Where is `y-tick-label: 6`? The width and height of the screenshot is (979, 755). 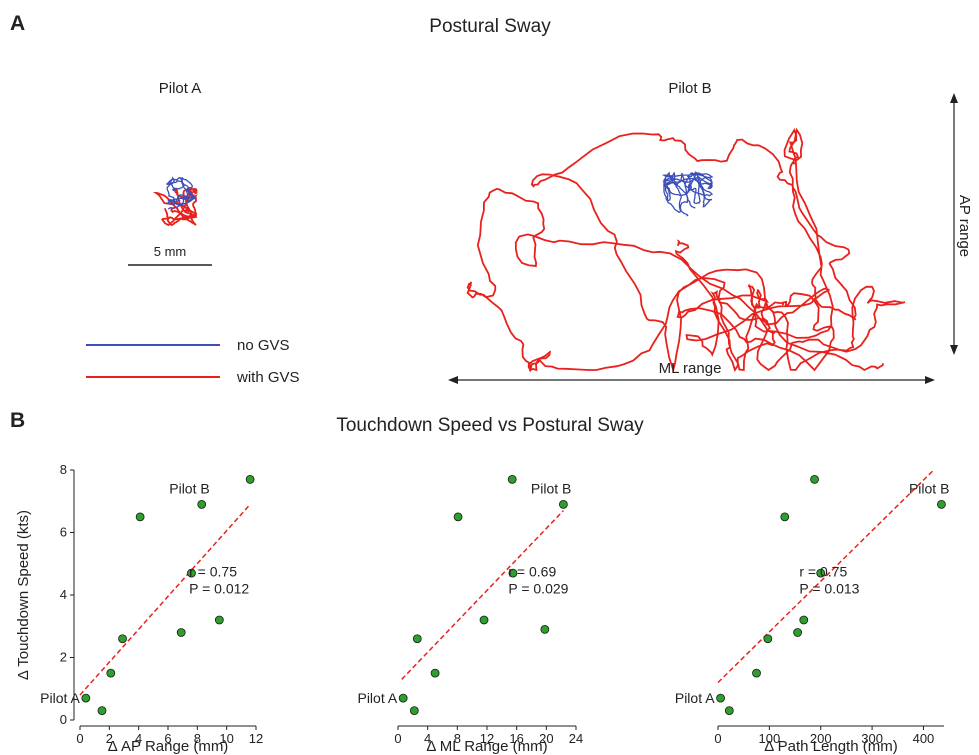 y-tick-label: 6 is located at coordinates (63, 532).